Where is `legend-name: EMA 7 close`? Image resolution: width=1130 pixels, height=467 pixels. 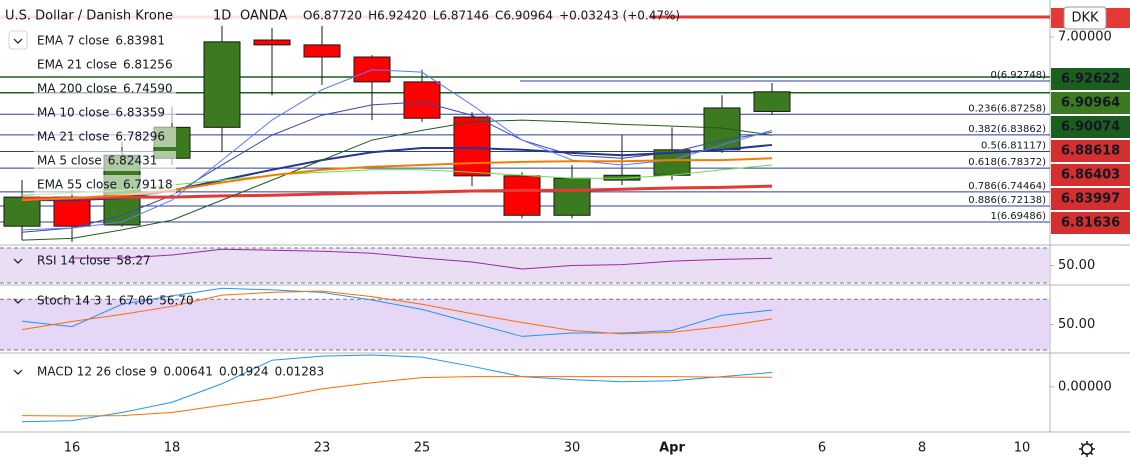 legend-name: EMA 7 close is located at coordinates (73, 41).